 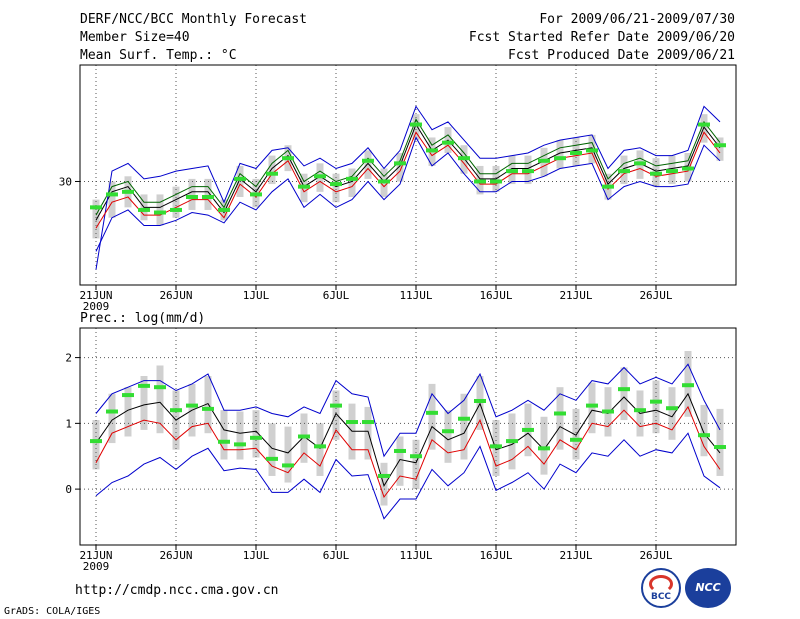 What do you see at coordinates (158, 55) in the screenshot?
I see `variable-label-temp: Mean Surf. Temp.: °C` at bounding box center [158, 55].